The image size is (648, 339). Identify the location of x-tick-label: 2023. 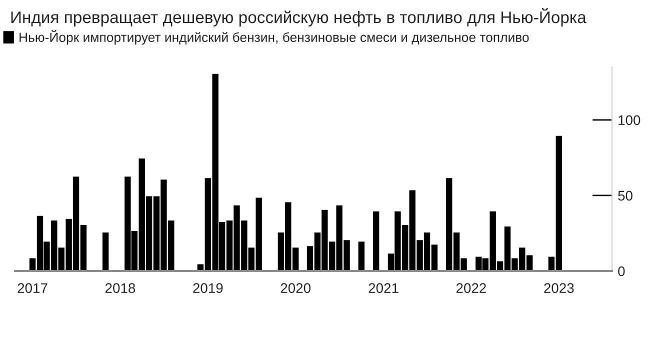
(559, 288).